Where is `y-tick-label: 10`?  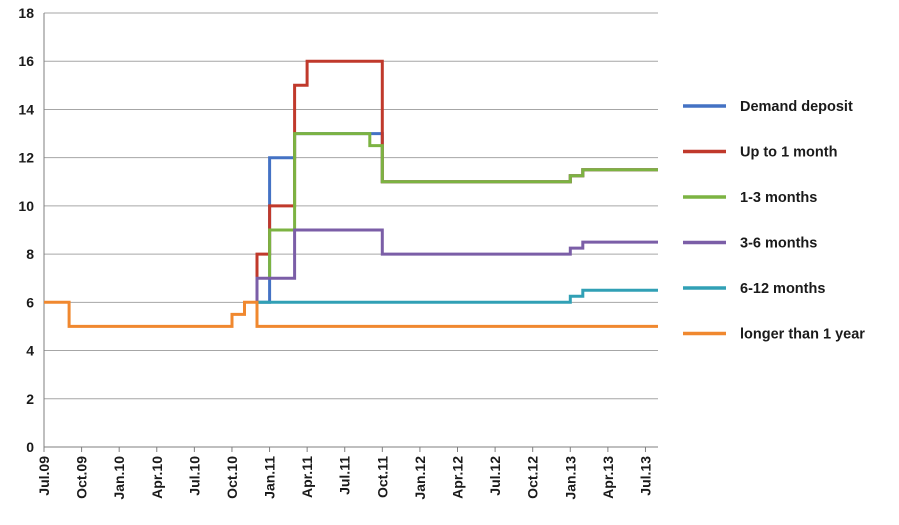 y-tick-label: 10 is located at coordinates (26, 206).